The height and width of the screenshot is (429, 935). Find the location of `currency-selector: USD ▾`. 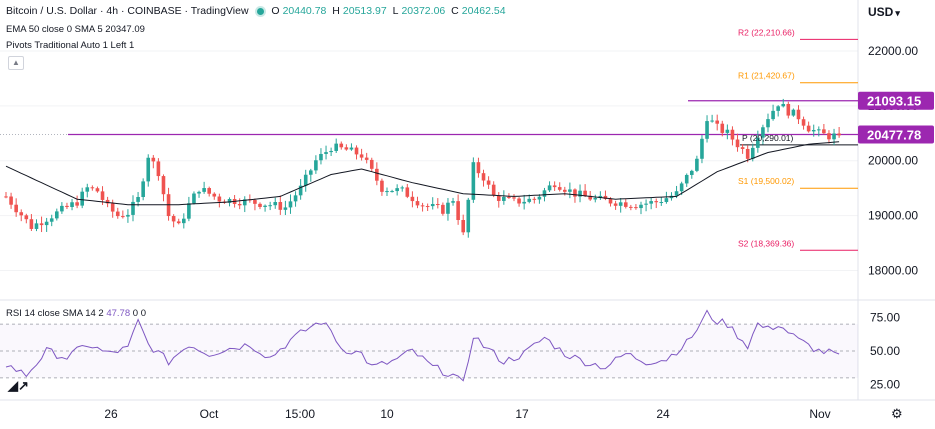

currency-selector: USD ▾ is located at coordinates (884, 12).